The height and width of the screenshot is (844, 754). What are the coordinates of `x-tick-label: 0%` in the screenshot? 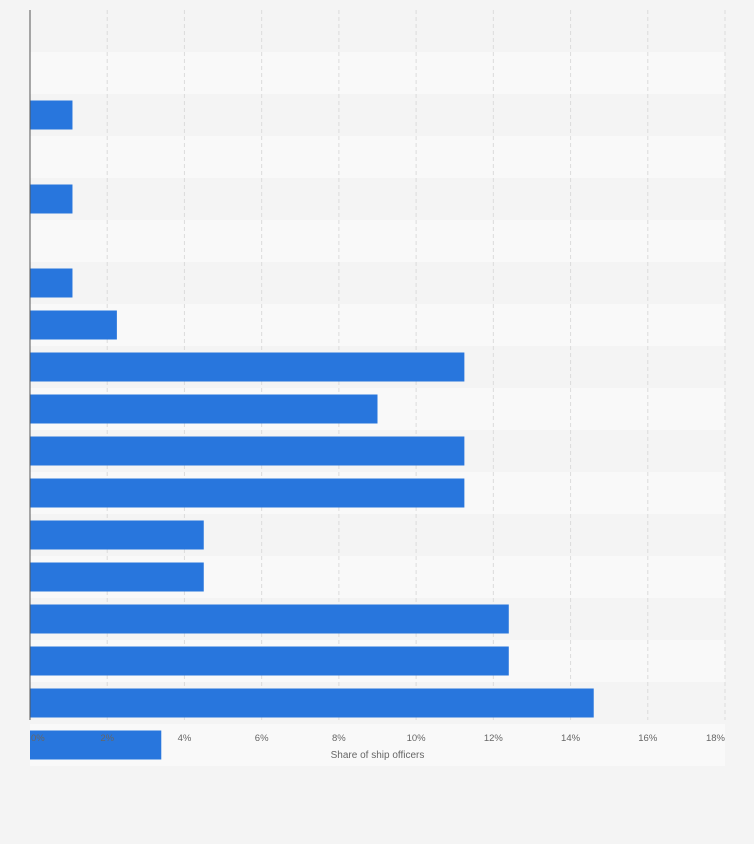 It's located at (38, 738).